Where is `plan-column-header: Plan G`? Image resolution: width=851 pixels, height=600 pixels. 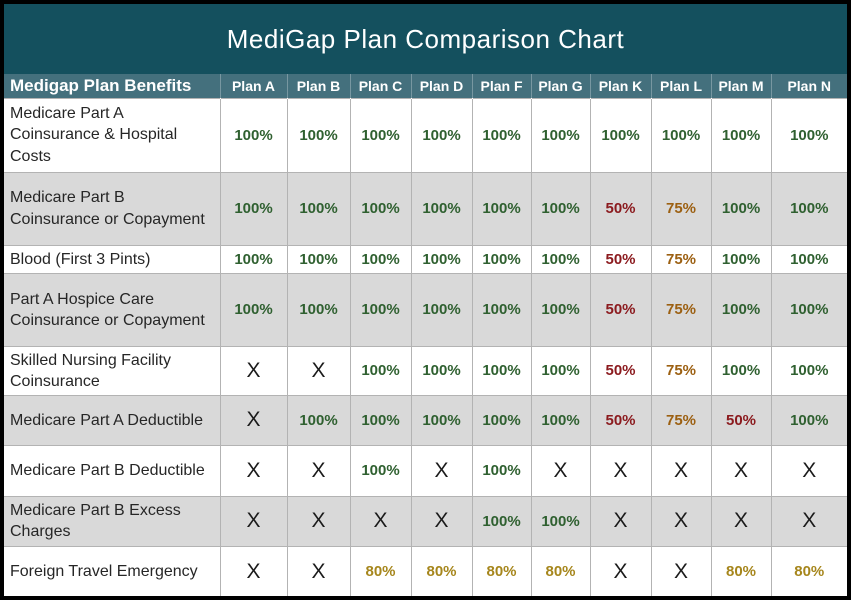 plan-column-header: Plan G is located at coordinates (560, 86).